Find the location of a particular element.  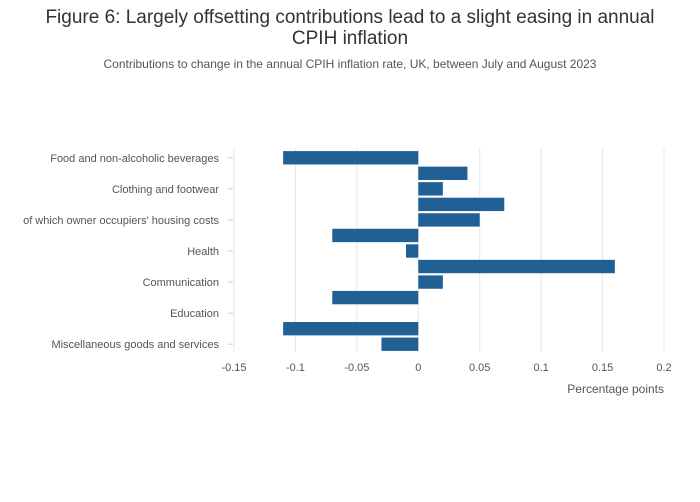

x-tick-label: 0.05 is located at coordinates (479, 368).